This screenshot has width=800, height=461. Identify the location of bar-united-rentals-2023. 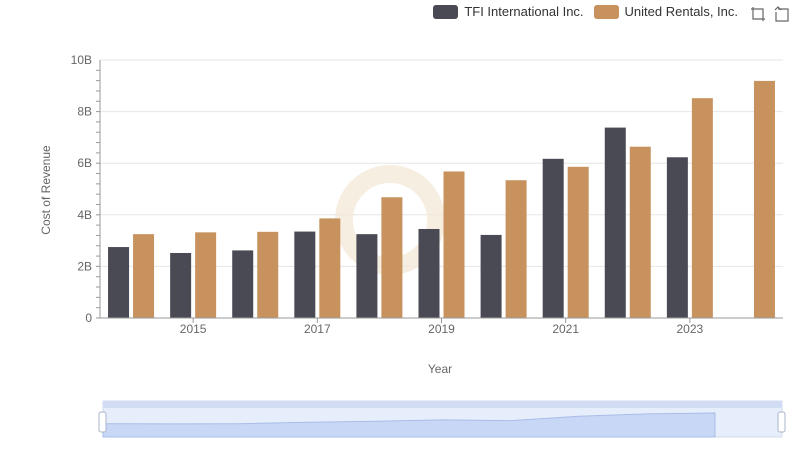
(702, 208).